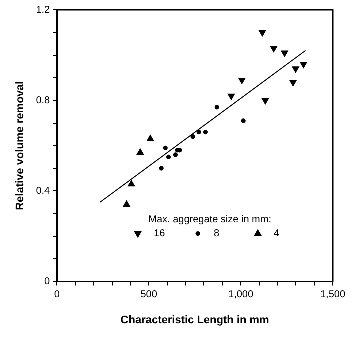 The width and height of the screenshot is (355, 337). Describe the element at coordinates (20, 145) in the screenshot. I see `y-axis-title: Relative volume removal` at that location.